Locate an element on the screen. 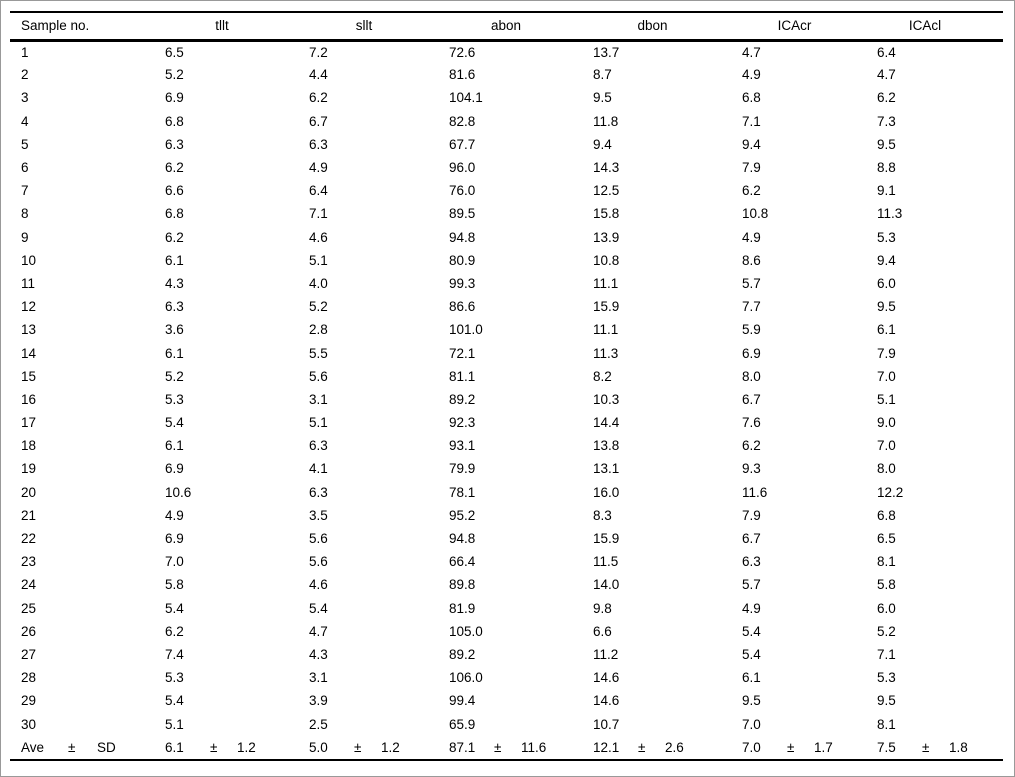  sample-number-cell: 28 is located at coordinates (29, 678).